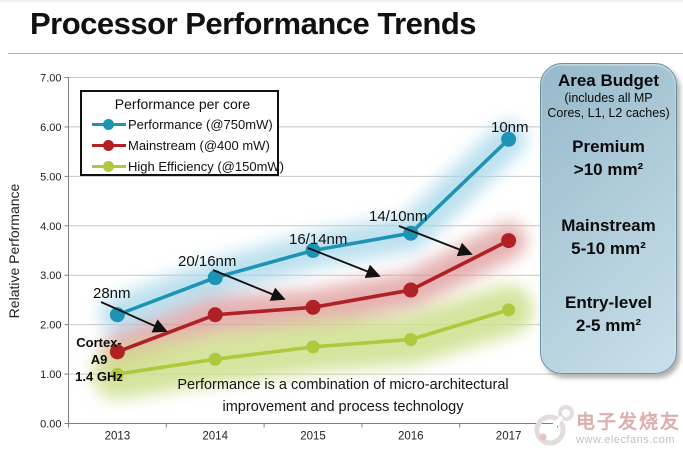  Describe the element at coordinates (608, 80) in the screenshot. I see `area-budget-title: Area Budget` at that location.